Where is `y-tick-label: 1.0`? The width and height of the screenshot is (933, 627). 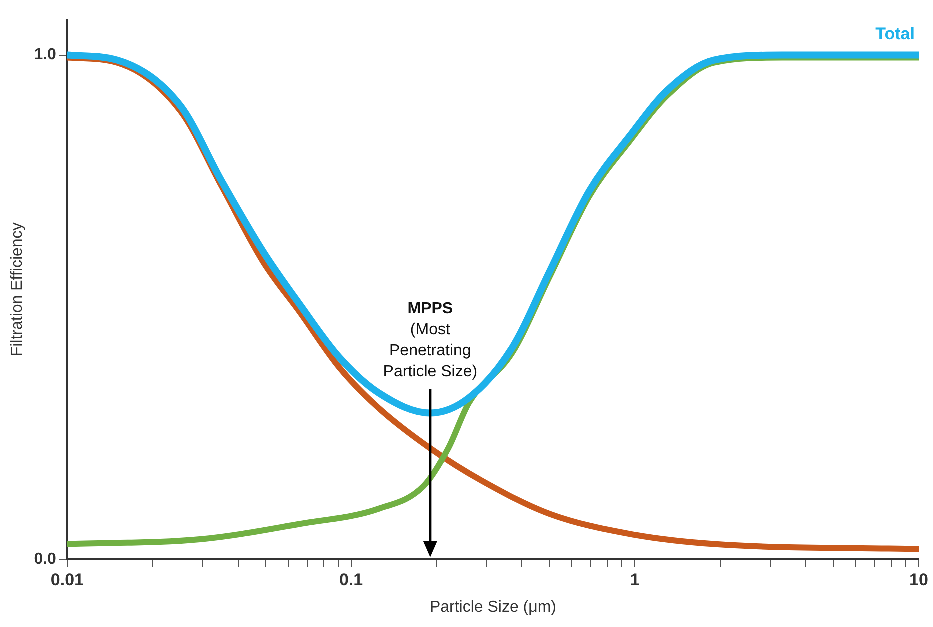
y-tick-label: 1.0 is located at coordinates (45, 55).